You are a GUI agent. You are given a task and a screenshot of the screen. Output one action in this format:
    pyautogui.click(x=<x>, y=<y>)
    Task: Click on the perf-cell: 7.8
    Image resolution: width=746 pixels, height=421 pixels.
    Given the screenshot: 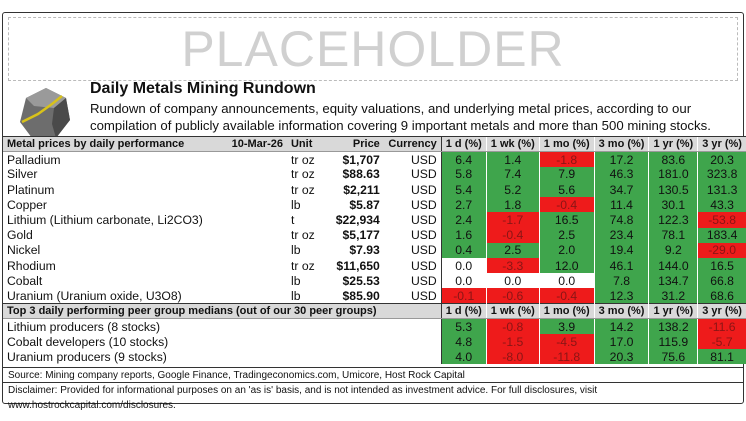 What is the action you would take?
    pyautogui.click(x=621, y=281)
    